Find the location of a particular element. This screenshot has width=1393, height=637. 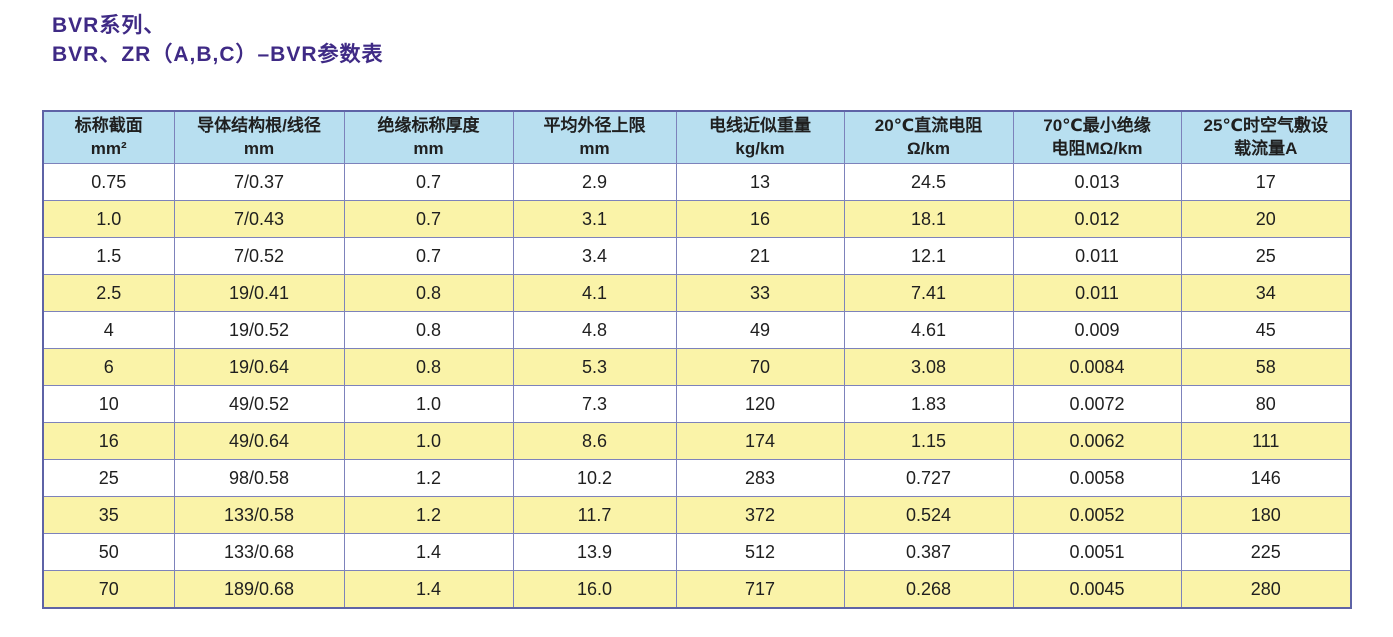

table-row: 1.5 7/0.52 0.7 3.4 21 12.1 0.011 25 is located at coordinates (697, 256).